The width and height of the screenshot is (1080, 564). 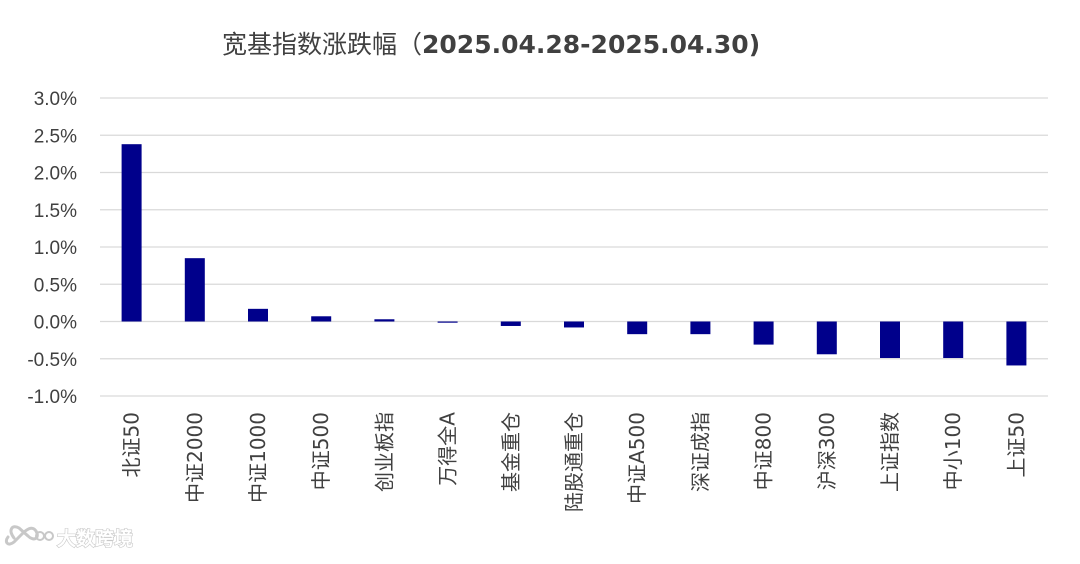 I want to click on watermark: 大数跨境, so click(x=69, y=538).